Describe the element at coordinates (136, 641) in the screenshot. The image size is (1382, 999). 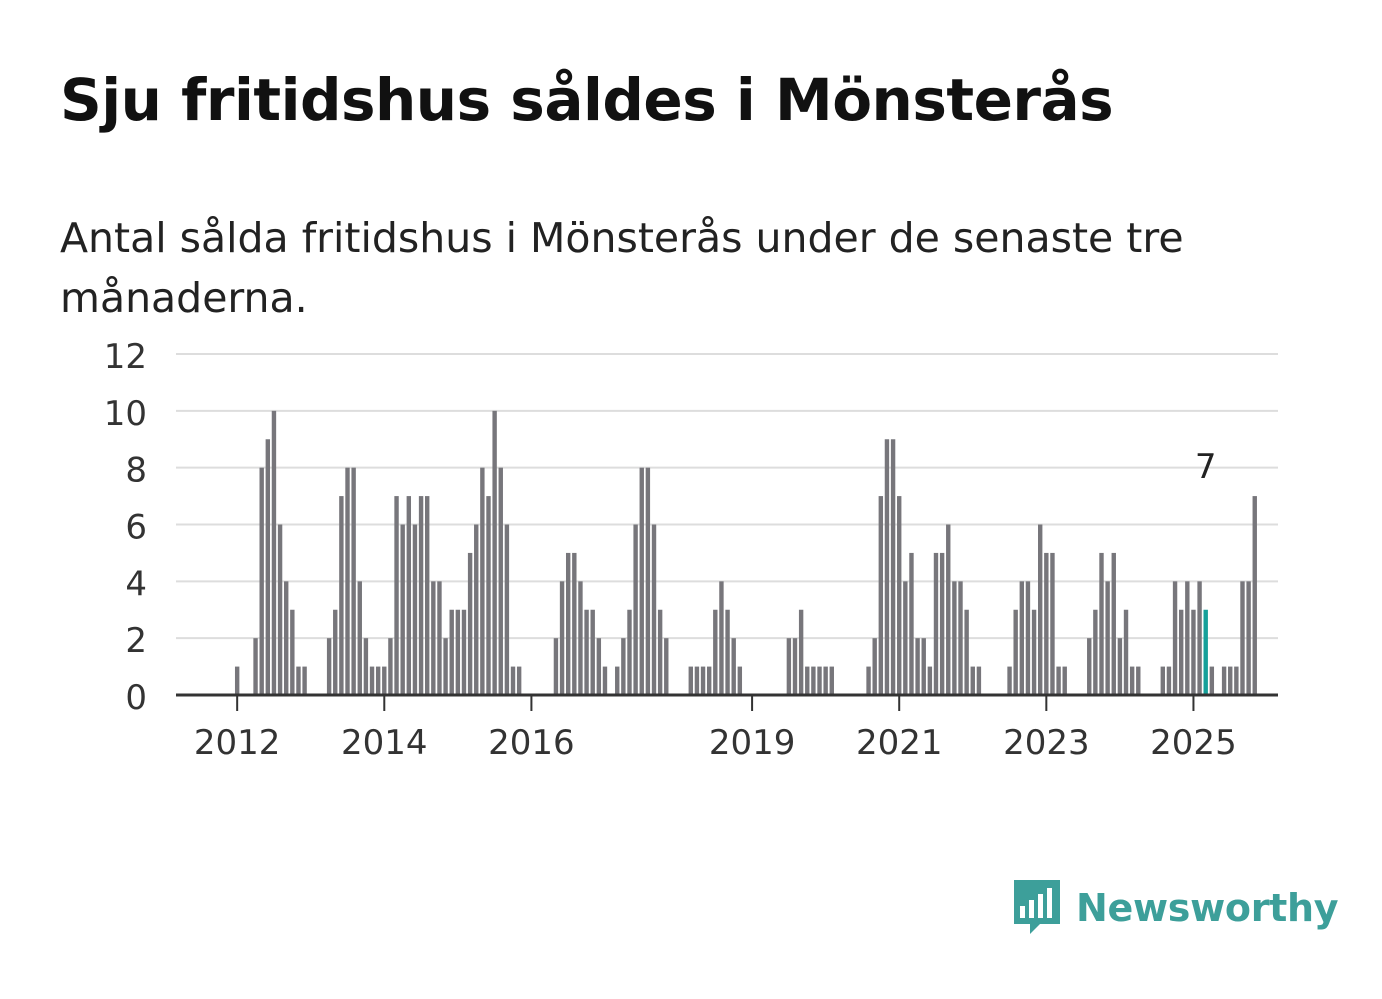
I see `y-tick-label: 2` at that location.